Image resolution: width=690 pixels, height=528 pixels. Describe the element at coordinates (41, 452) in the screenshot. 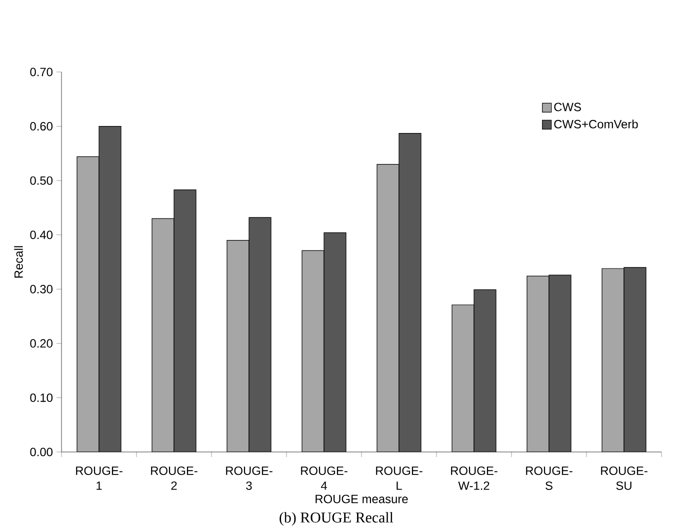

I see `y-tick-label: 0.00` at that location.